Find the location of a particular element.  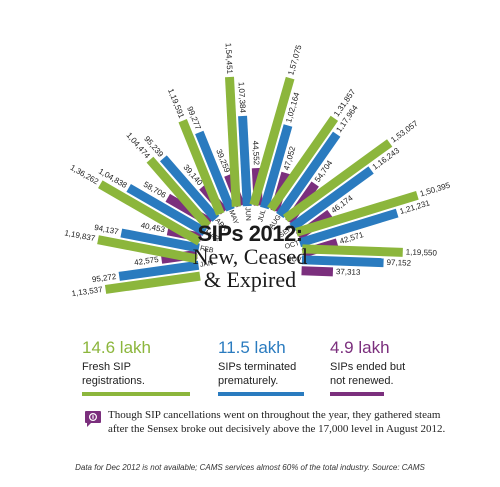

bar-fresh-sep is located at coordinates (337, 181).